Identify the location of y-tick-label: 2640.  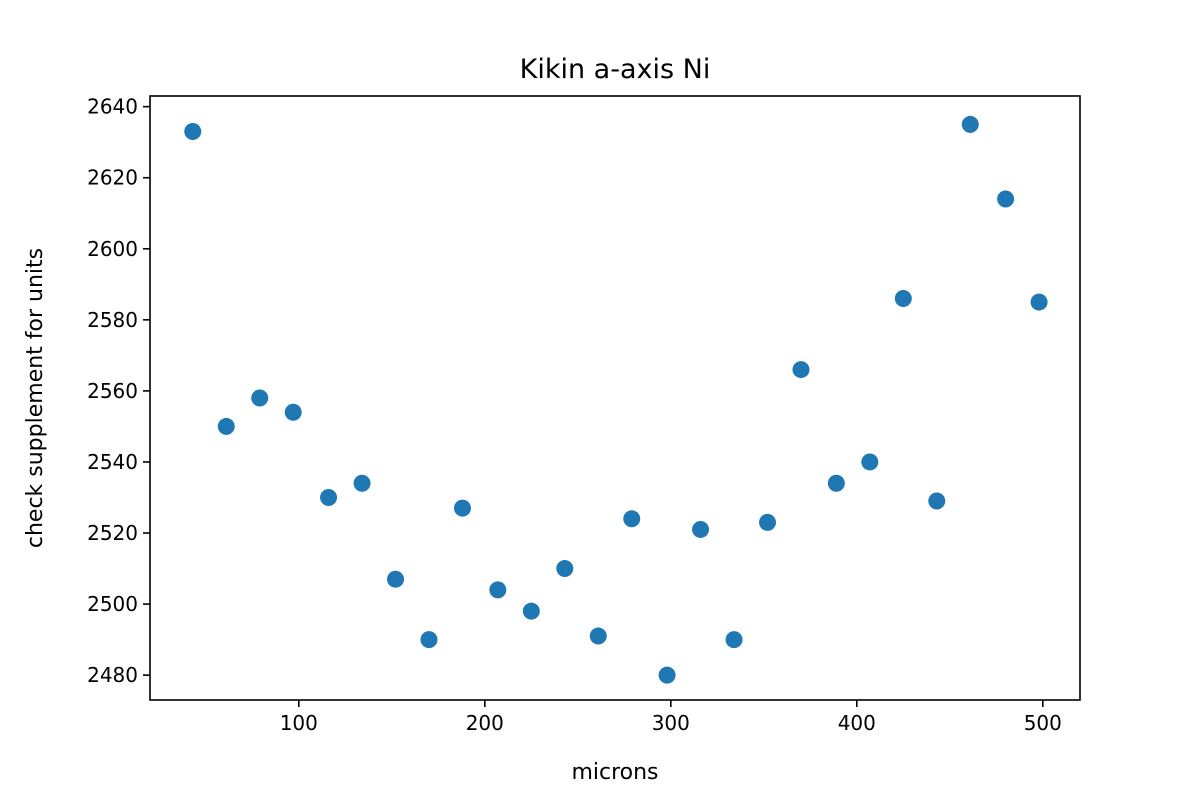
(112, 107).